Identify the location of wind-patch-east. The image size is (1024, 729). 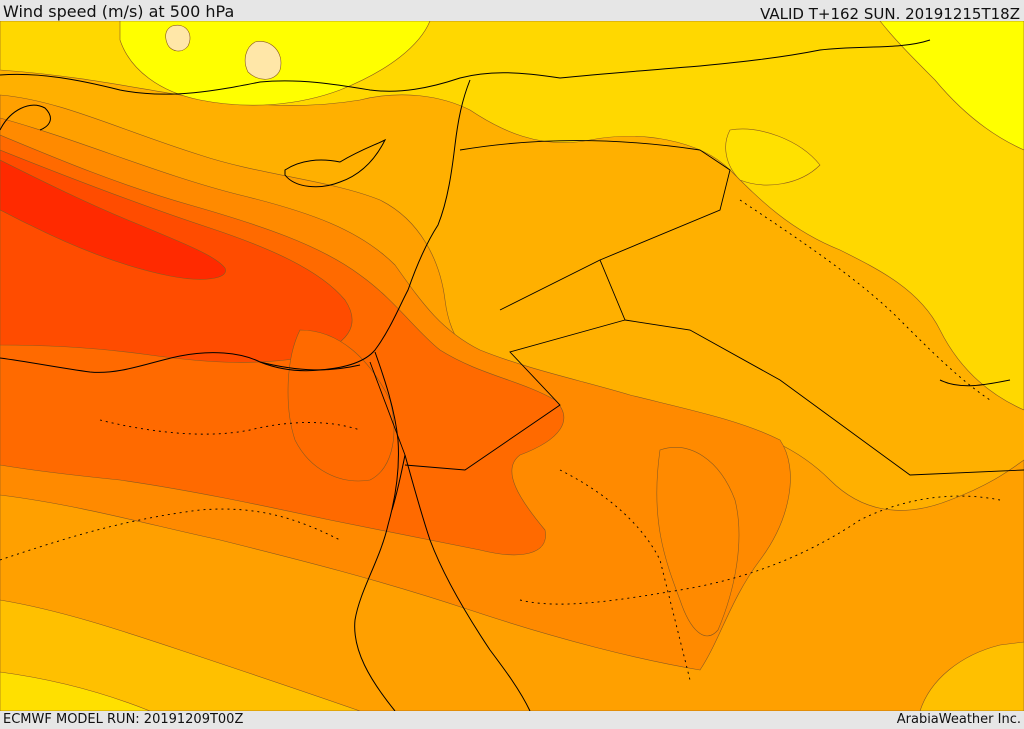
(698, 542).